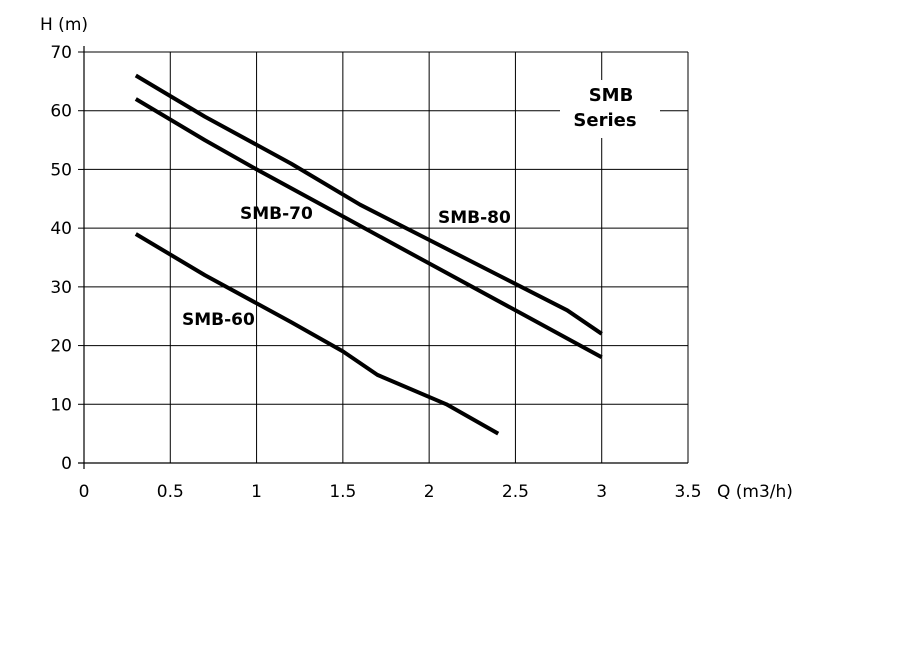 The image size is (904, 648). Describe the element at coordinates (515, 492) in the screenshot. I see `x-tick-label: 2.5` at that location.